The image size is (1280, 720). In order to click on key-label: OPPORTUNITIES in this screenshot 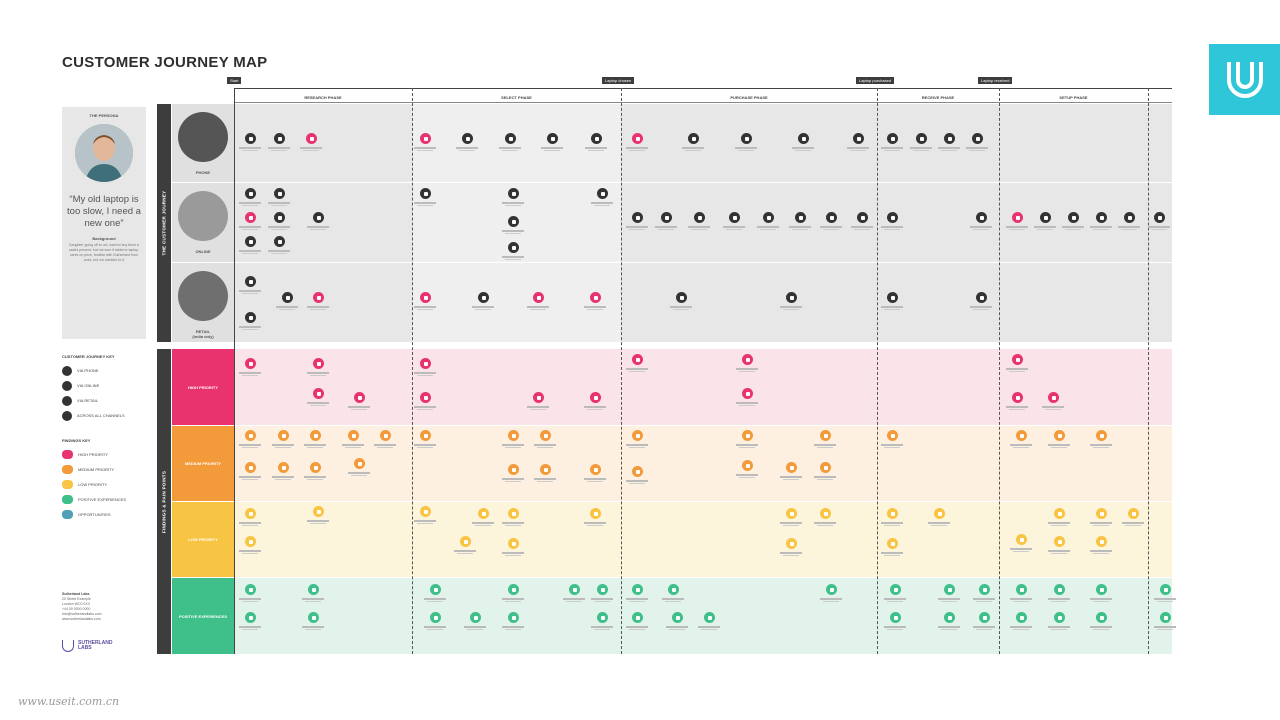, I will do `click(94, 514)`.